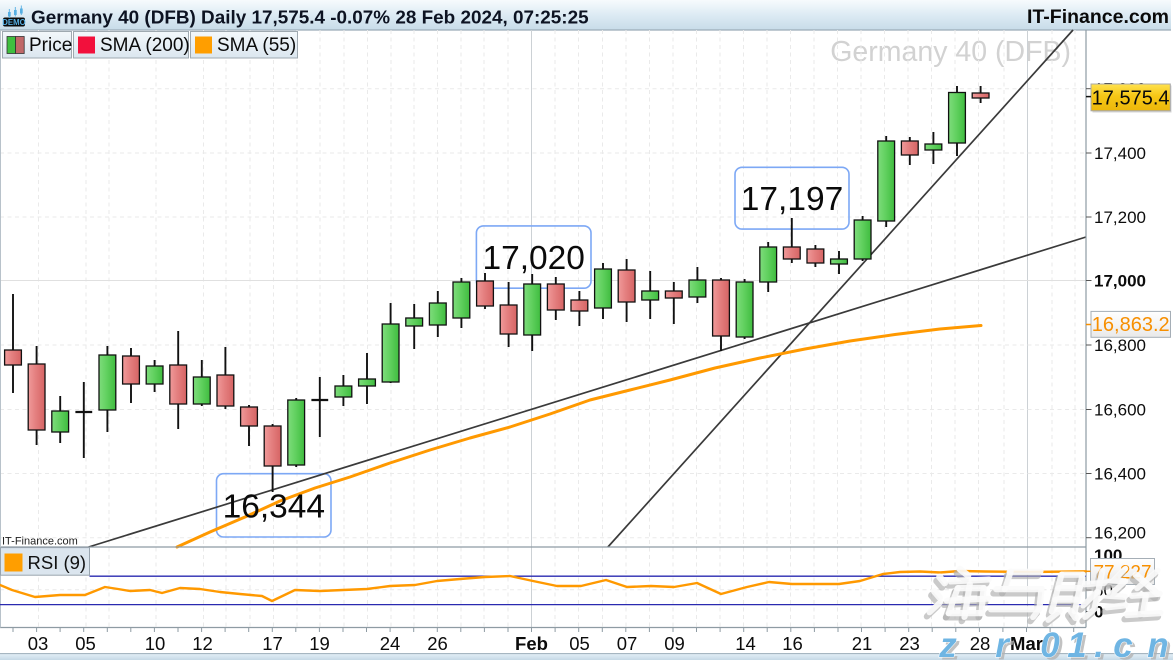  What do you see at coordinates (145, 45) in the screenshot?
I see `svg-text: SMA (200)` at bounding box center [145, 45].